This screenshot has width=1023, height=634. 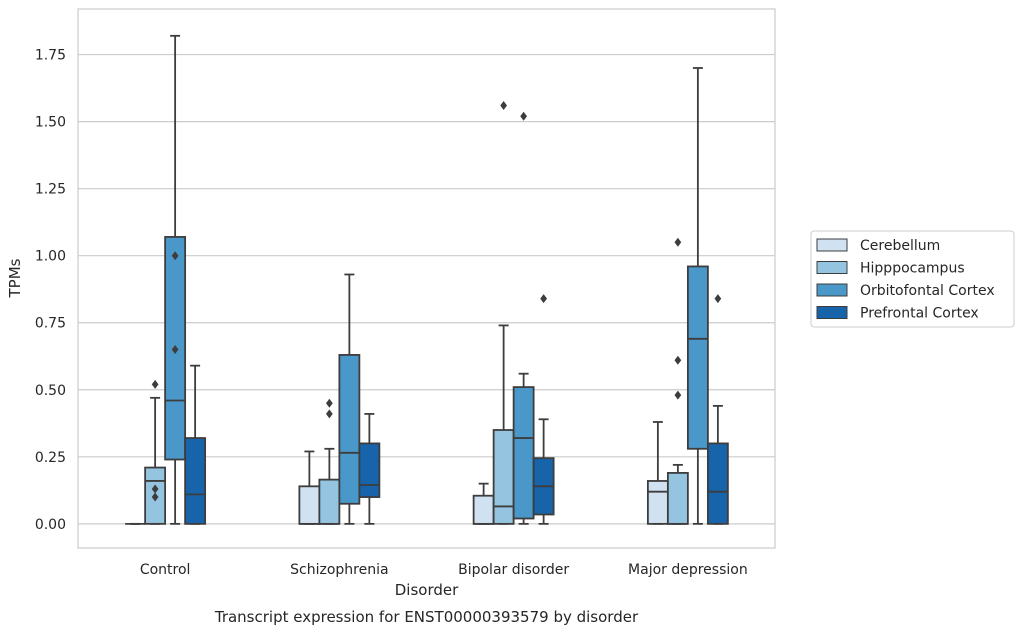 I want to click on y-axis-label: TPMs, so click(x=15, y=278).